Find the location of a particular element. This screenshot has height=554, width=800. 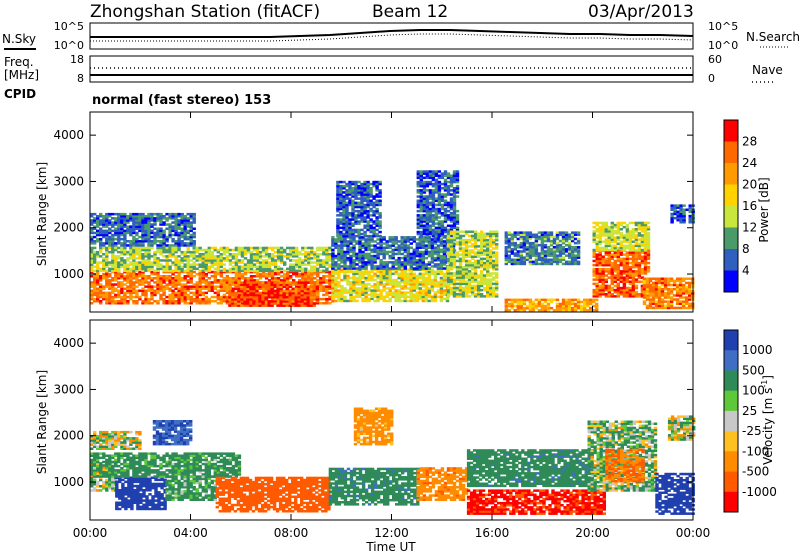

cpid-value: normal (fast stereo) 153 is located at coordinates (181, 100).